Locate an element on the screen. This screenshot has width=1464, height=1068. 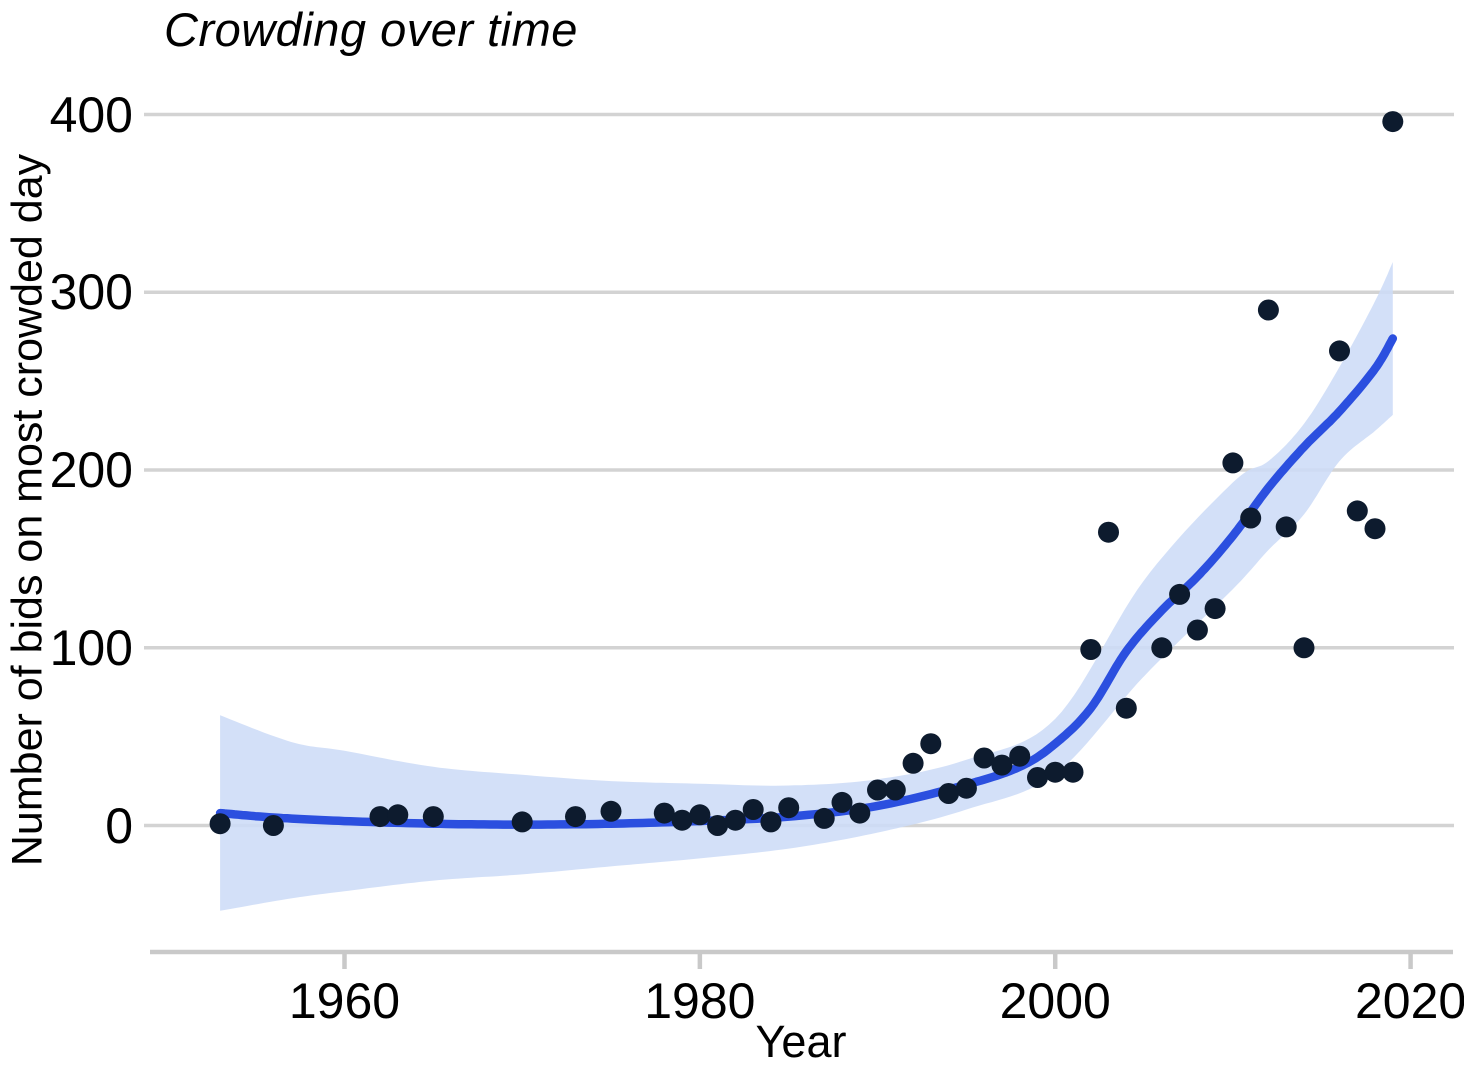
data-point-1980 is located at coordinates (700, 815).